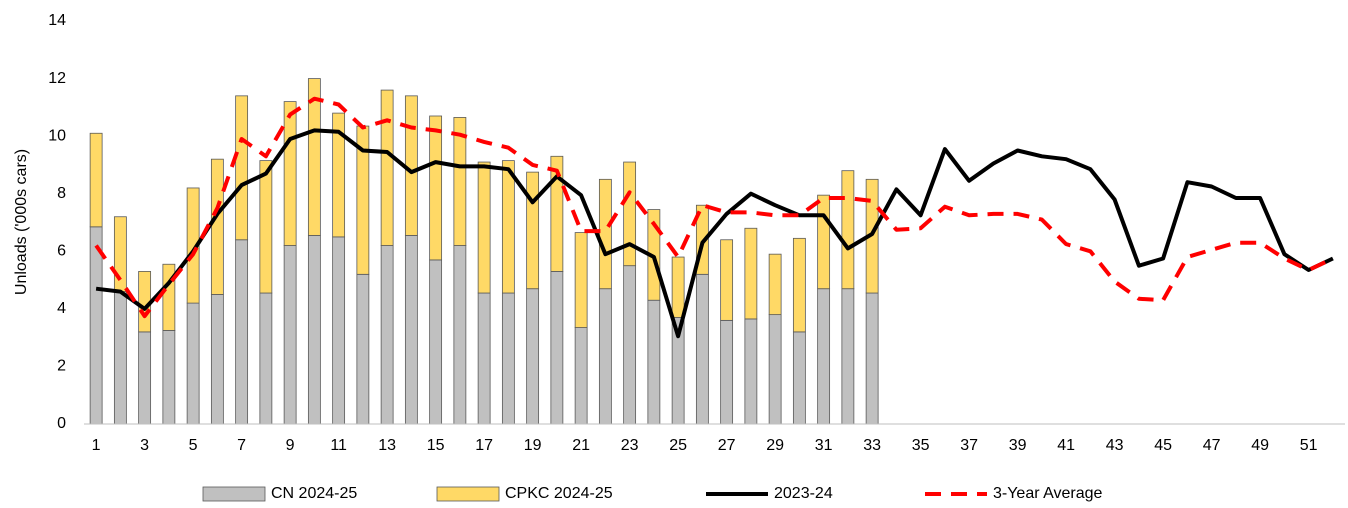  What do you see at coordinates (61, 193) in the screenshot?
I see `y-tick-label: 8` at bounding box center [61, 193].